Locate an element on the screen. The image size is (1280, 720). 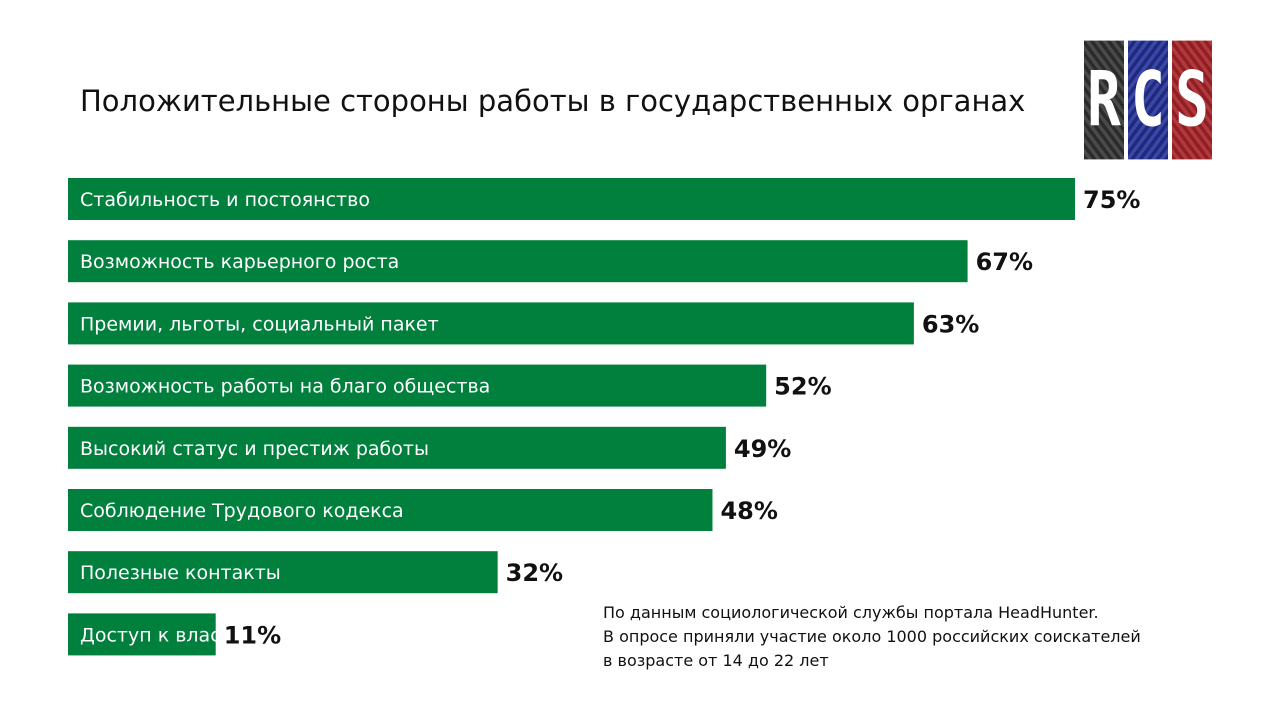
bar-category-label-7: Полезные контакты is located at coordinates (180, 573).